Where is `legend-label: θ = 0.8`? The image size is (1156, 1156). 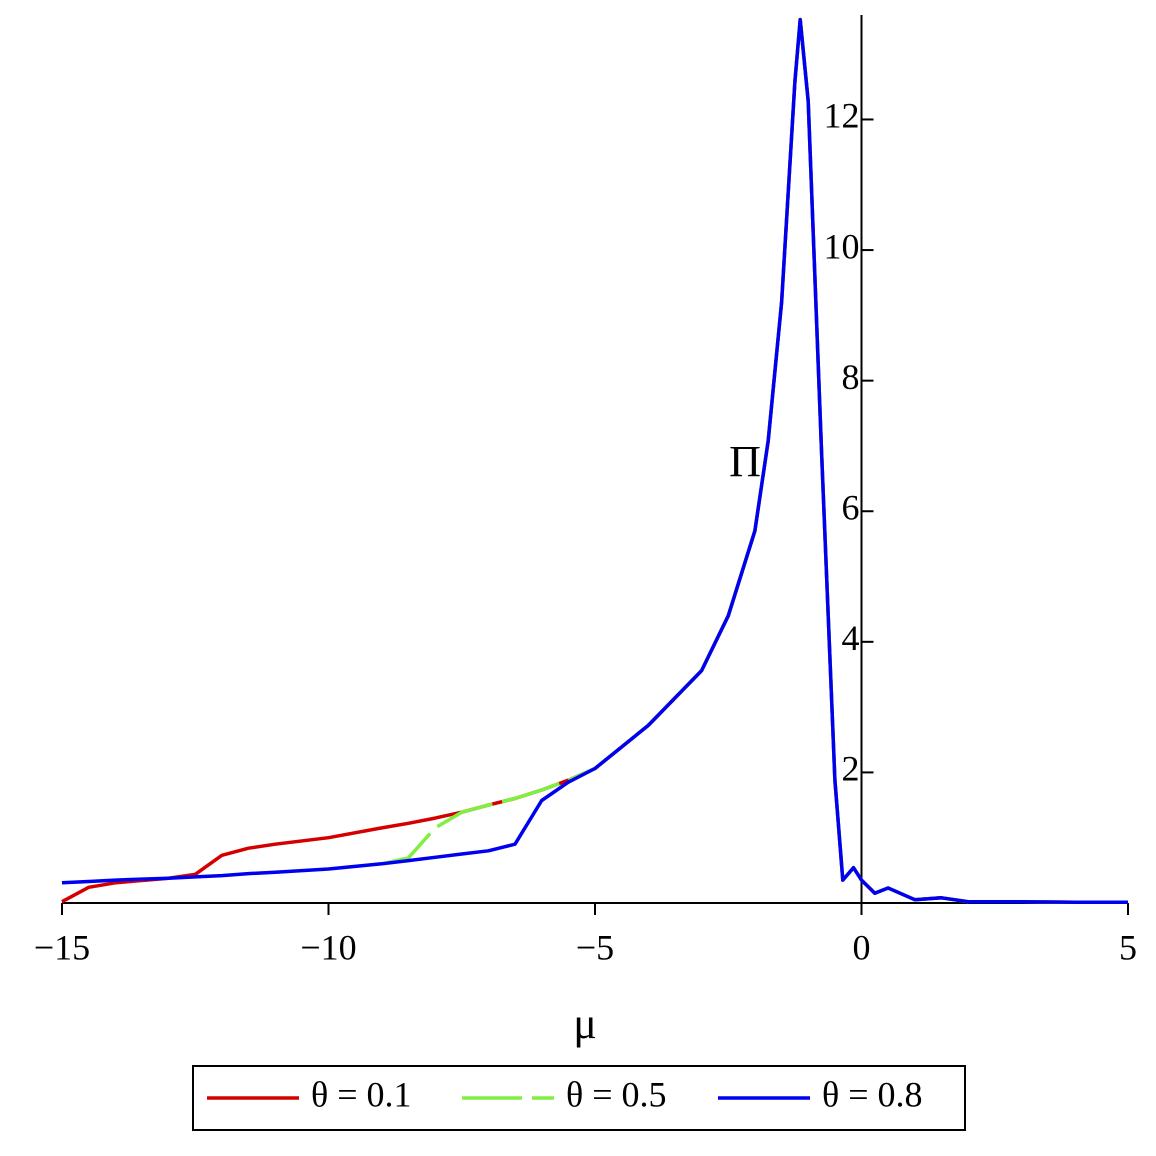 legend-label: θ = 0.8 is located at coordinates (872, 1094).